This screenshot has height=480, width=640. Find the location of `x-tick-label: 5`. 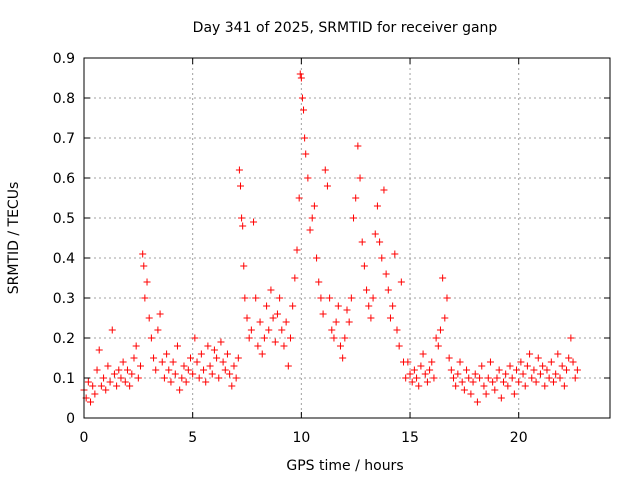

x-tick-label: 5 is located at coordinates (192, 438).